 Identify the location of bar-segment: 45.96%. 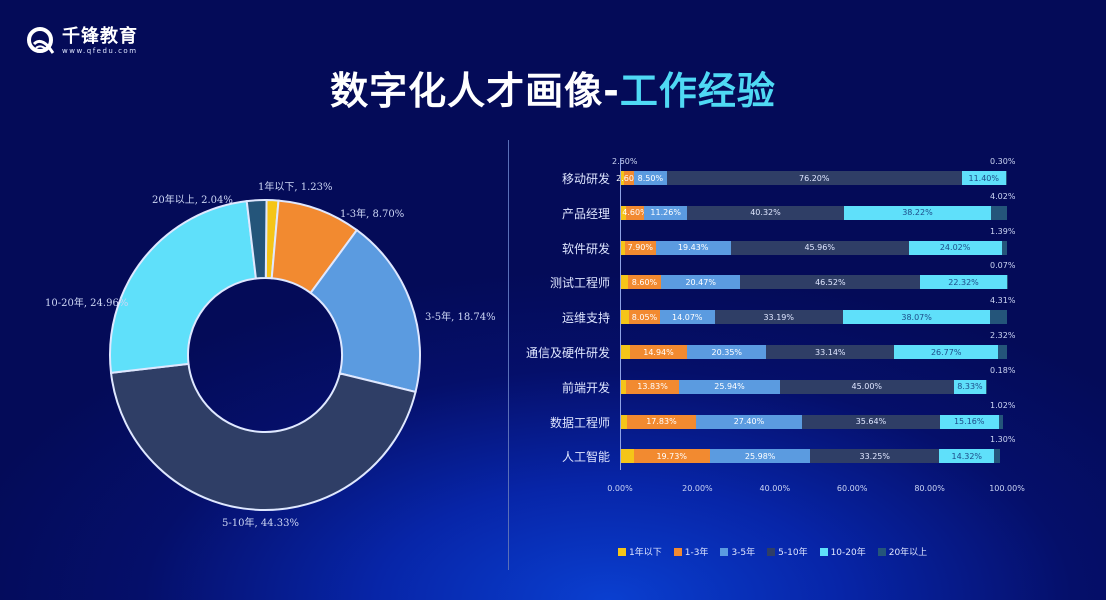
(819, 247).